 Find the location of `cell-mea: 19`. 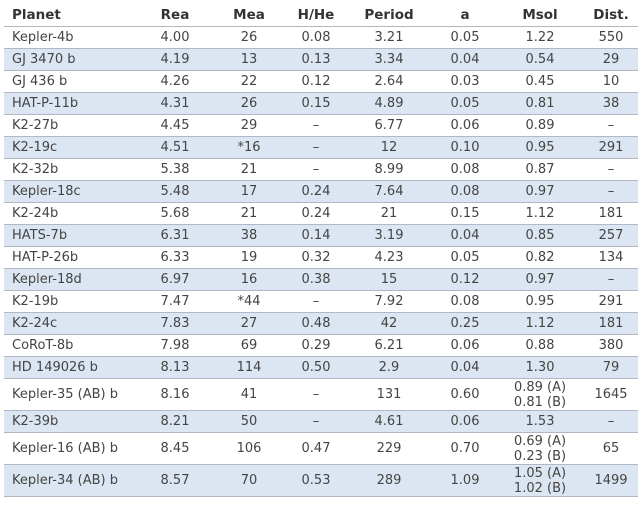

cell-mea: 19 is located at coordinates (249, 257).